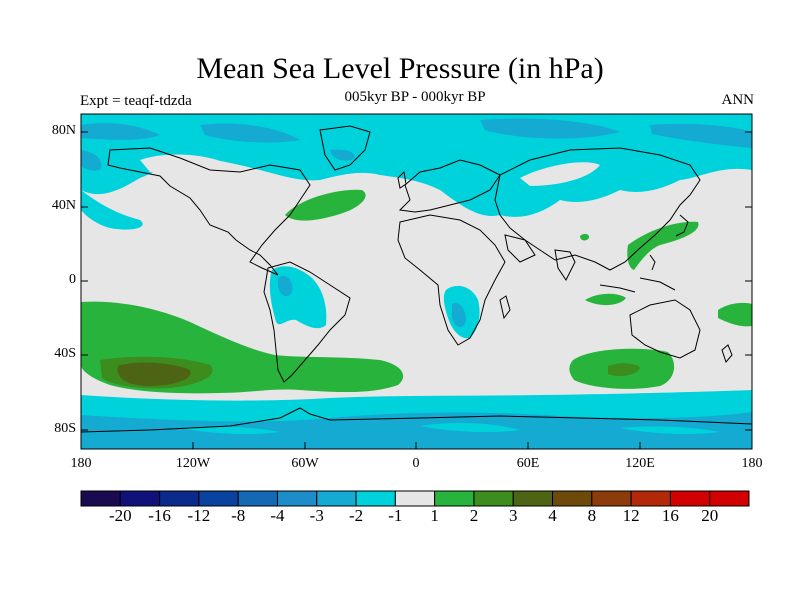  What do you see at coordinates (238, 515) in the screenshot?
I see `colorbar-label-3: -8` at bounding box center [238, 515].